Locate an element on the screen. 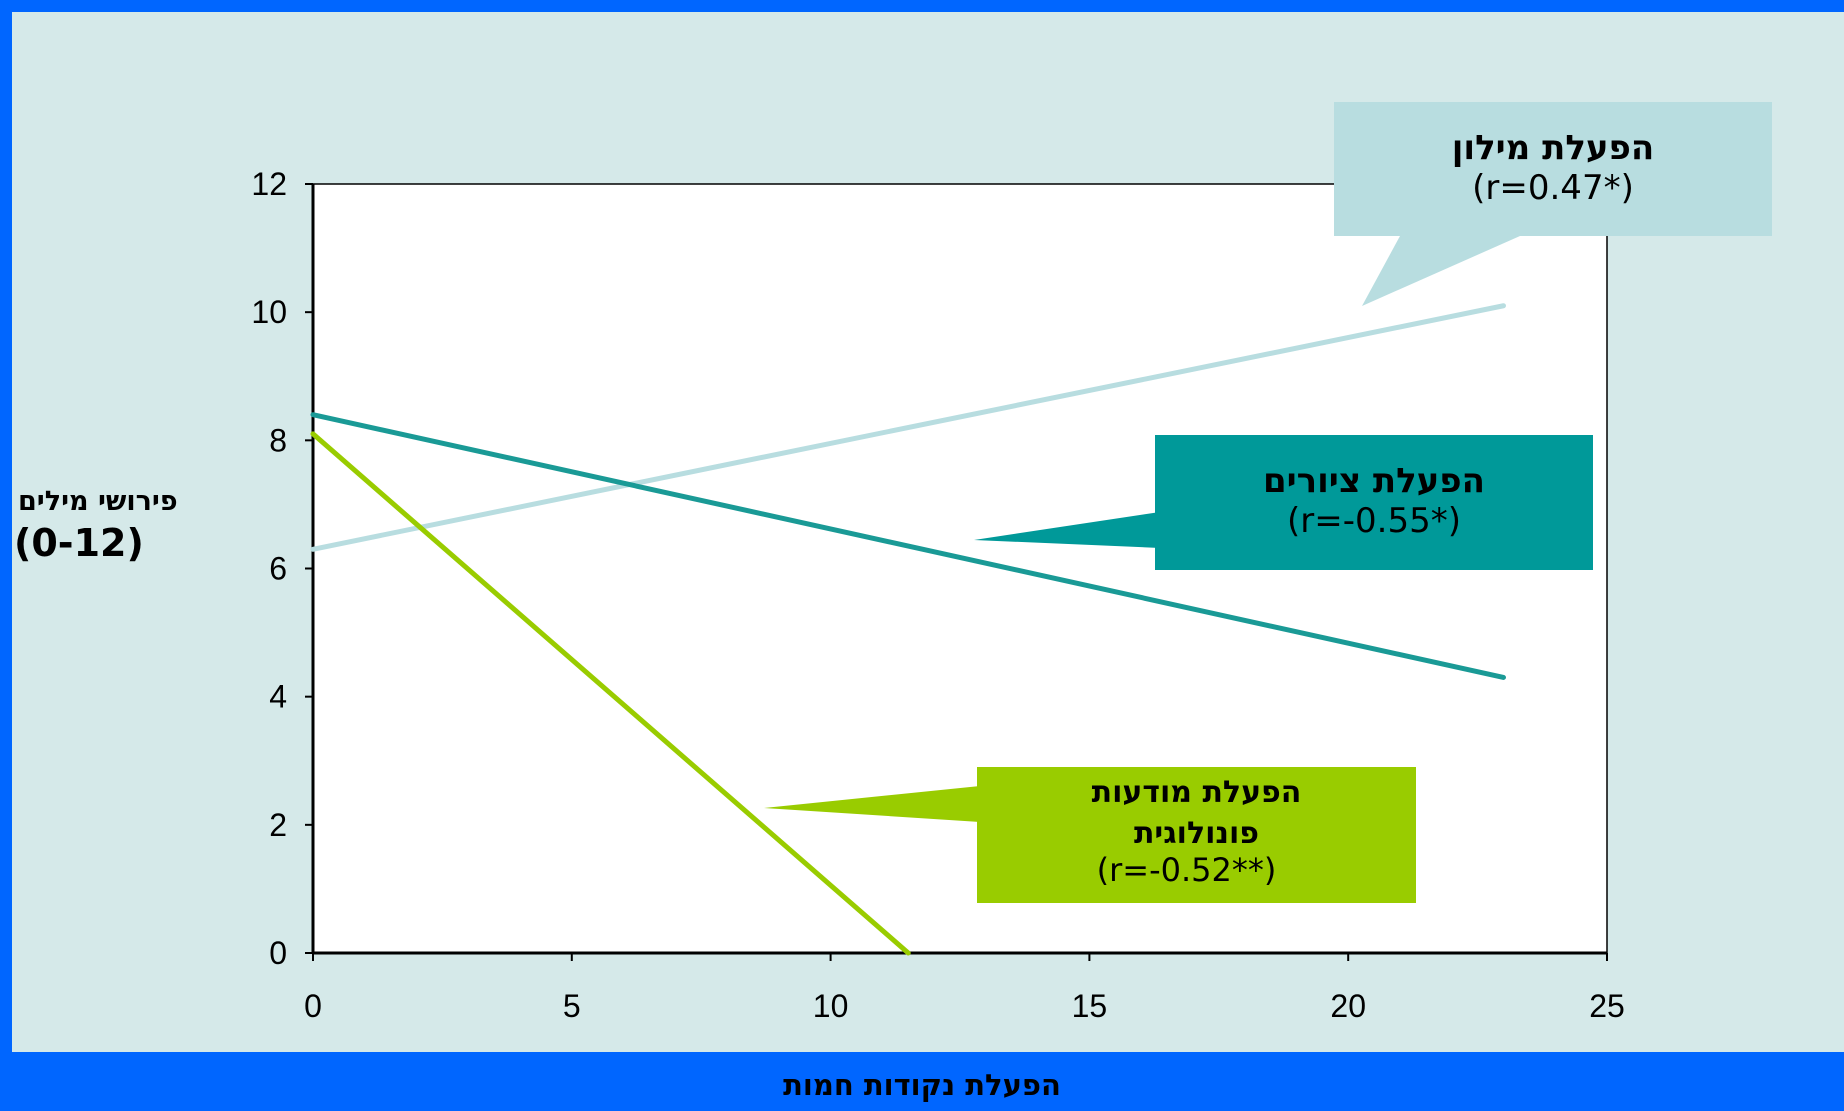  callout-pictures-name: הפעלת ציורים is located at coordinates (1374, 481).